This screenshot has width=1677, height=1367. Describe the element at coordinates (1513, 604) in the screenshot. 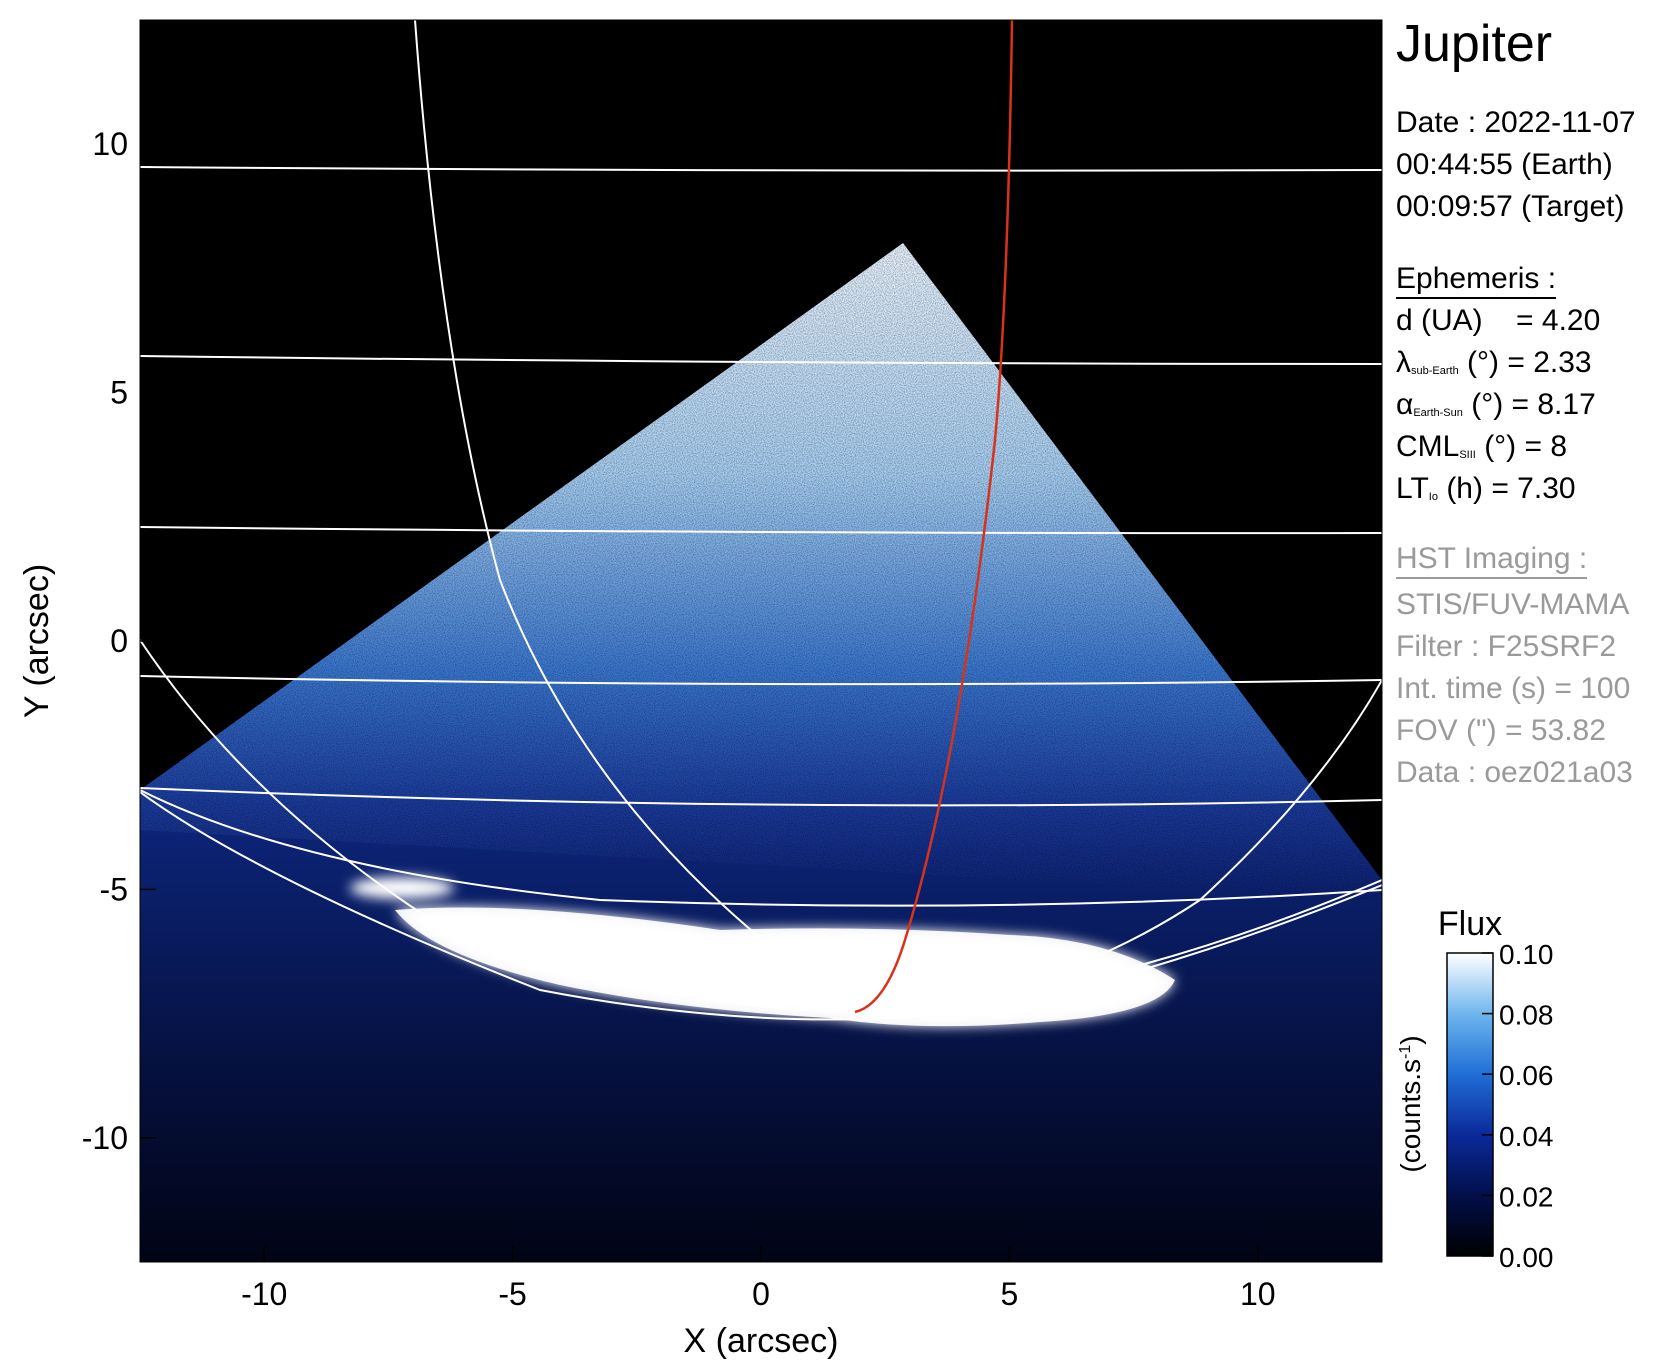

I see `hst-instrument: STIS/FUV-MAMA` at that location.